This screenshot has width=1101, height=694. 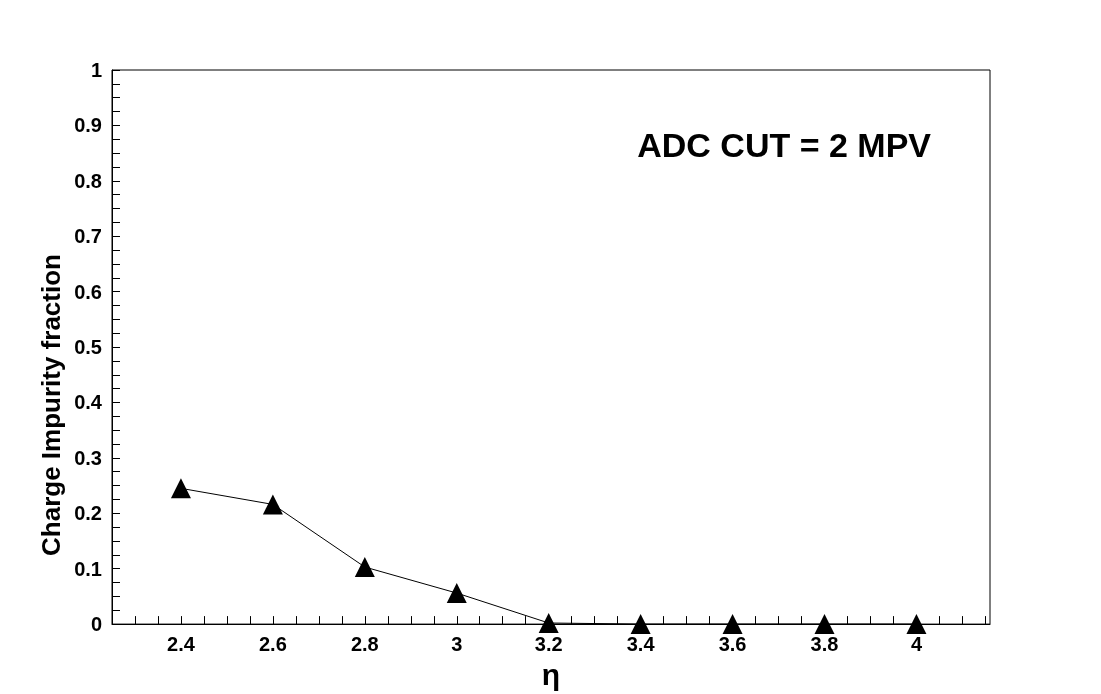 What do you see at coordinates (96, 624) in the screenshot?
I see `y-tick-label: 0` at bounding box center [96, 624].